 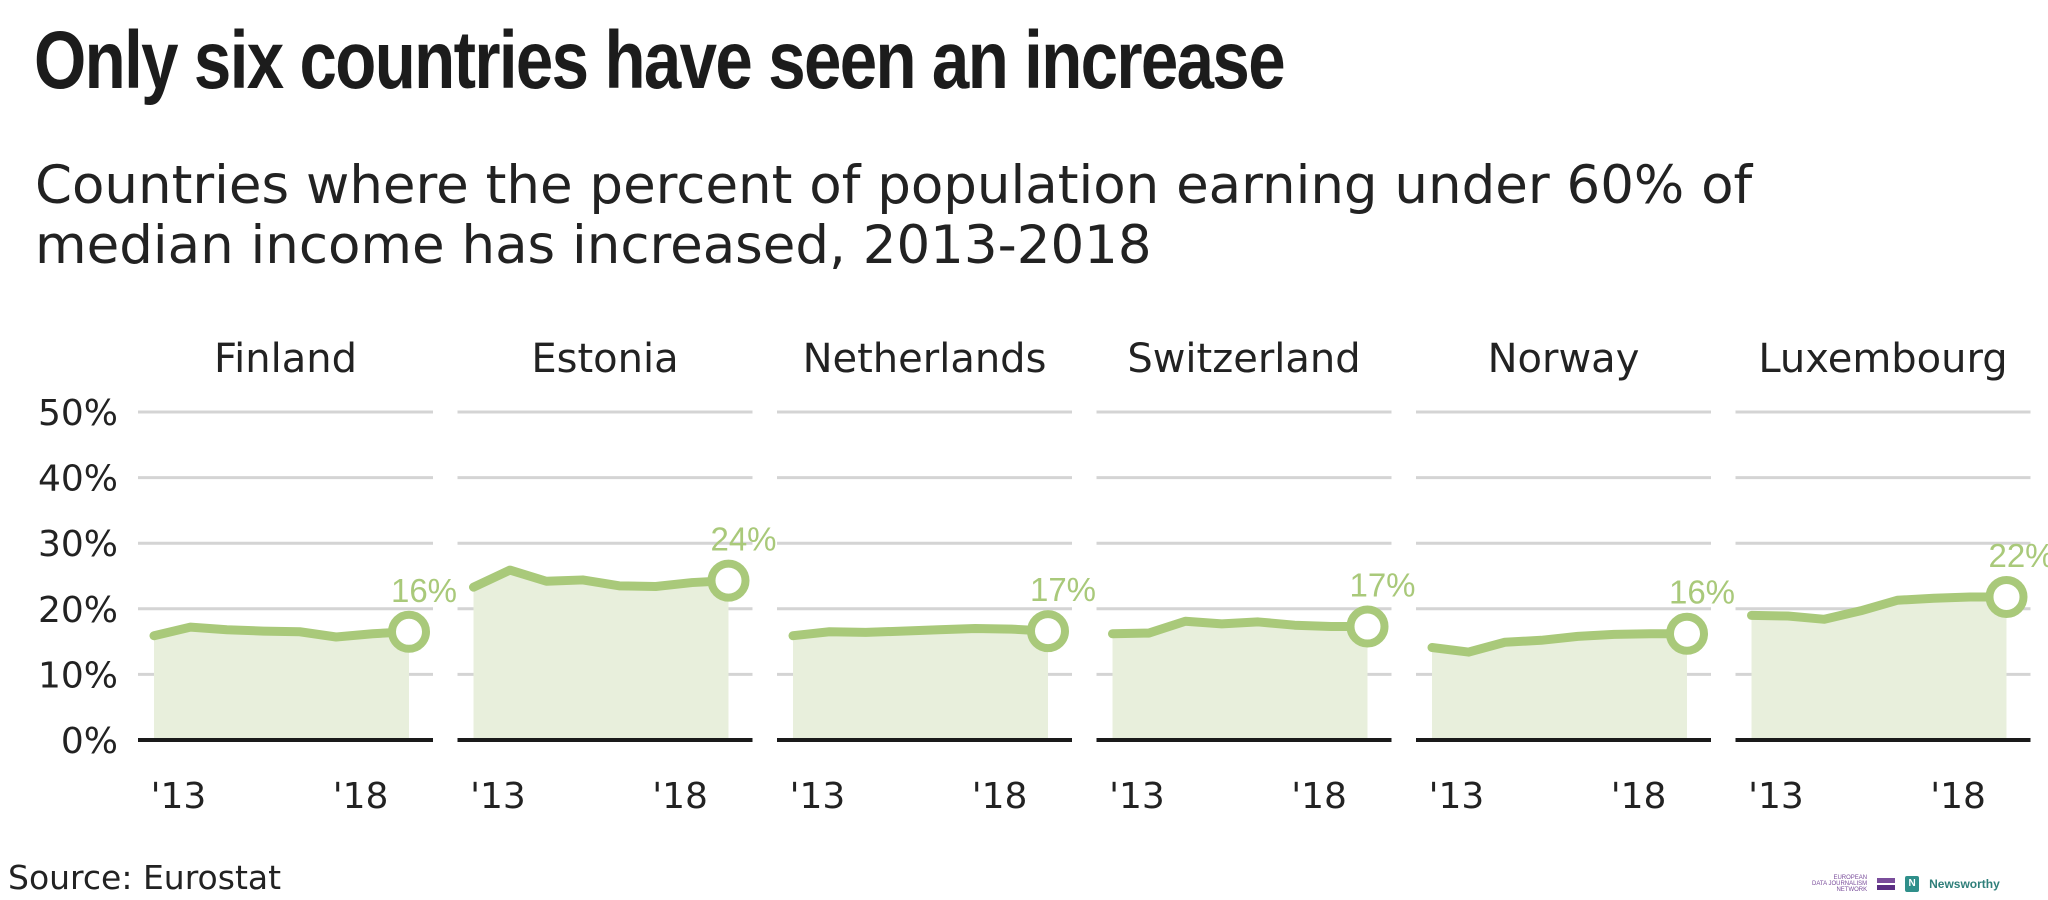 I want to click on panel-title: Finland, so click(x=285, y=359).